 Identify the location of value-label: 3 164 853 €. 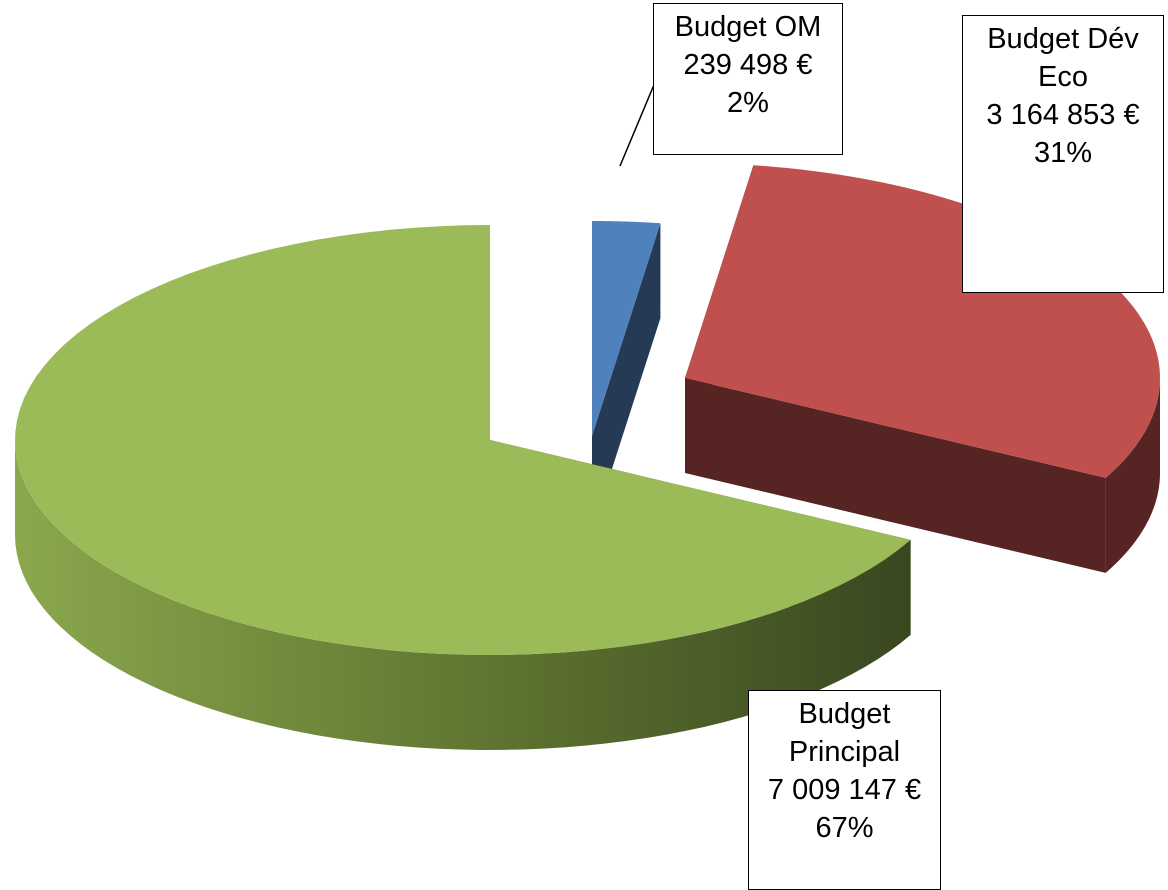
(1063, 115).